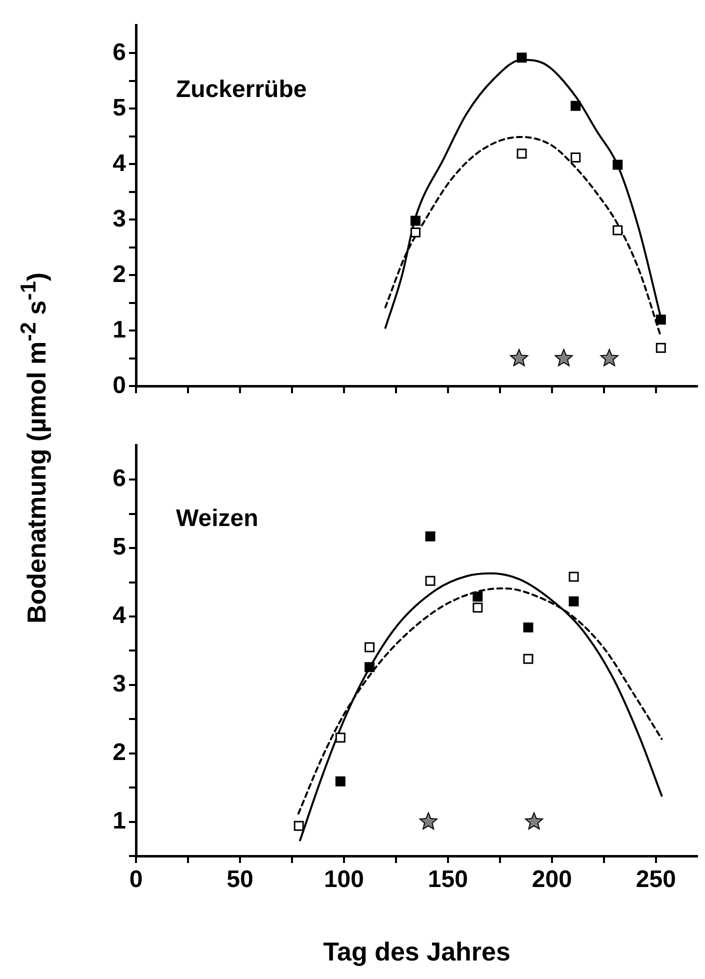  I want to click on x-tick-label: 100, so click(344, 880).